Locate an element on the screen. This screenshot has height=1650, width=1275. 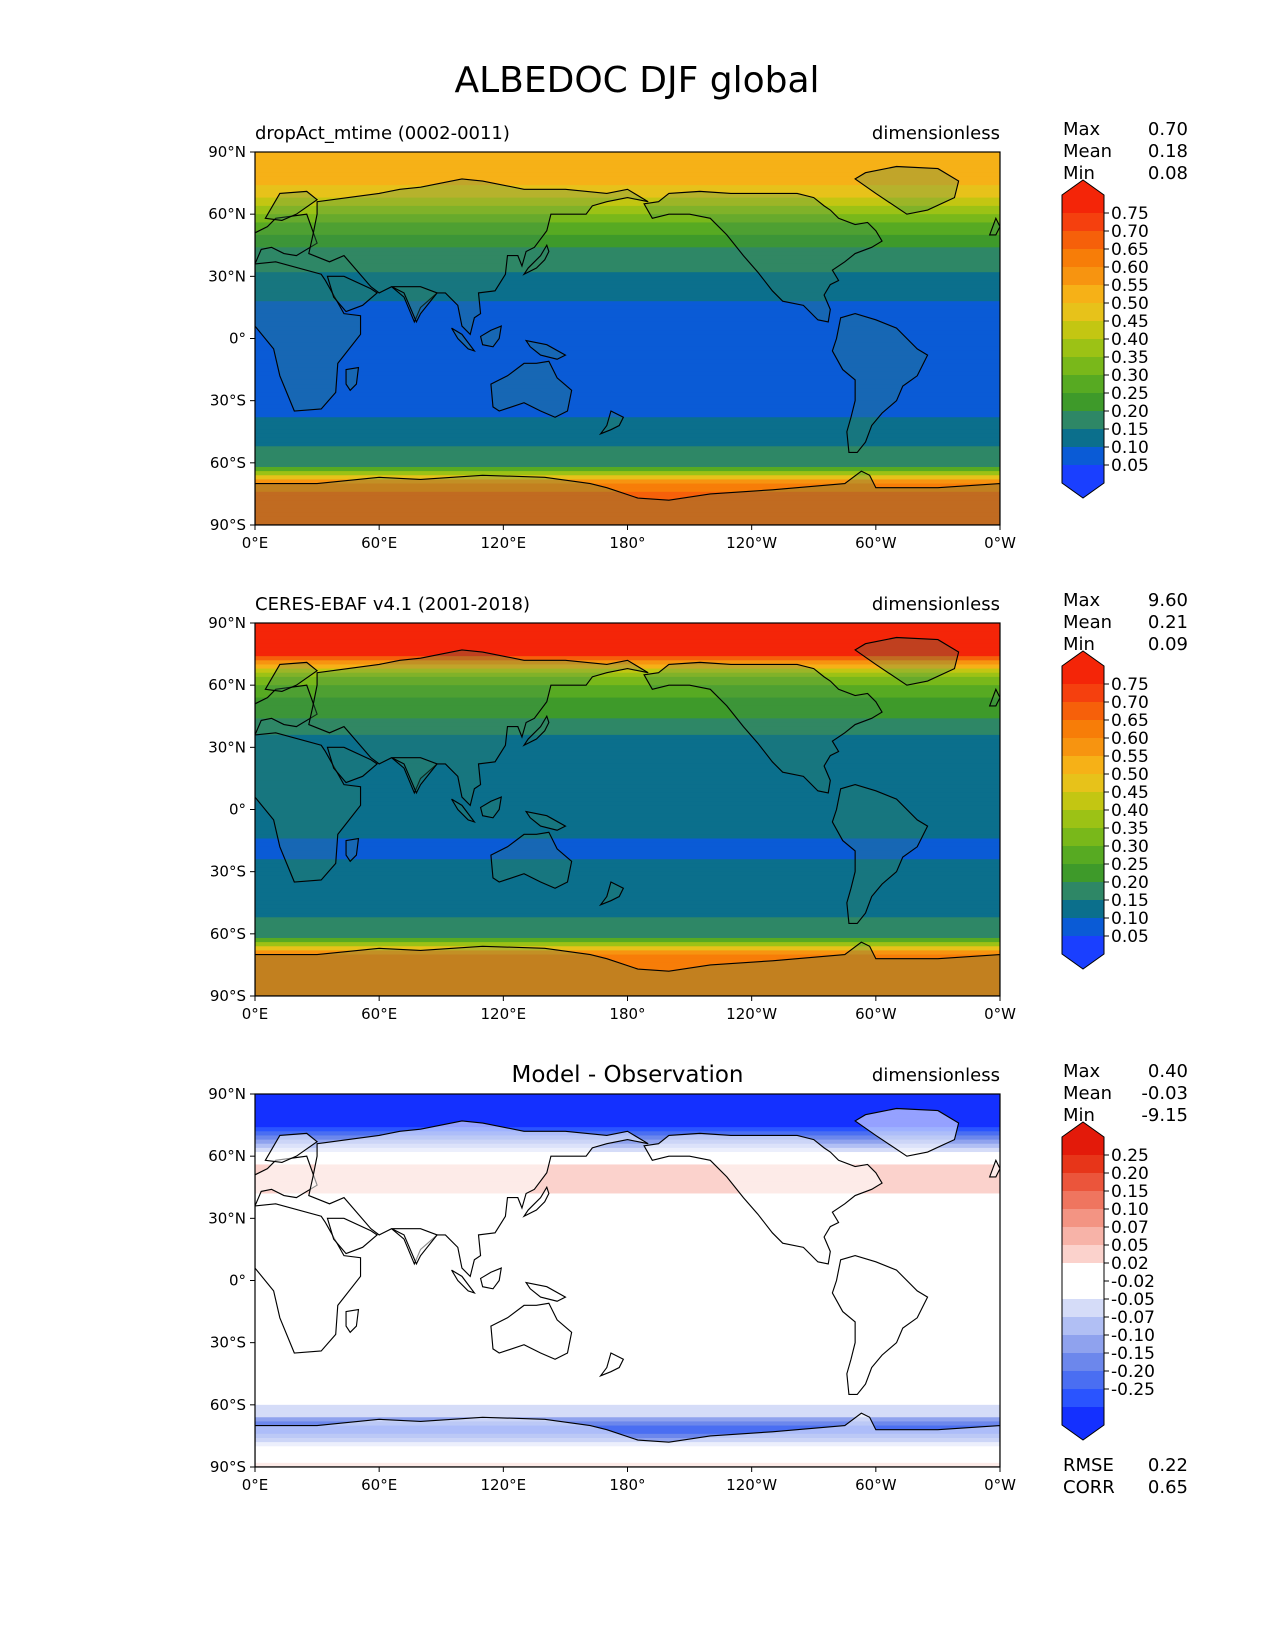
y-tick-label: 60°S is located at coordinates (228, 934).